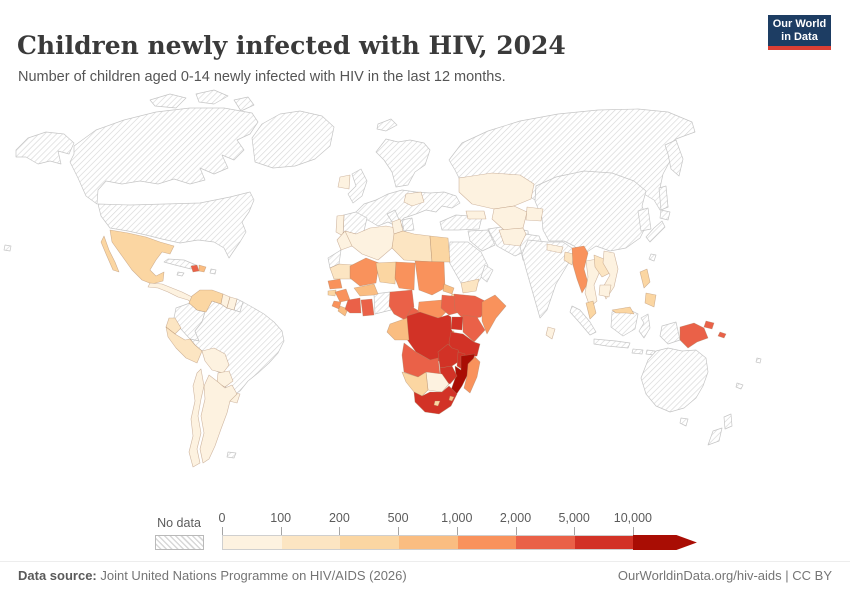  I want to click on country-brazil, so click(237, 348).